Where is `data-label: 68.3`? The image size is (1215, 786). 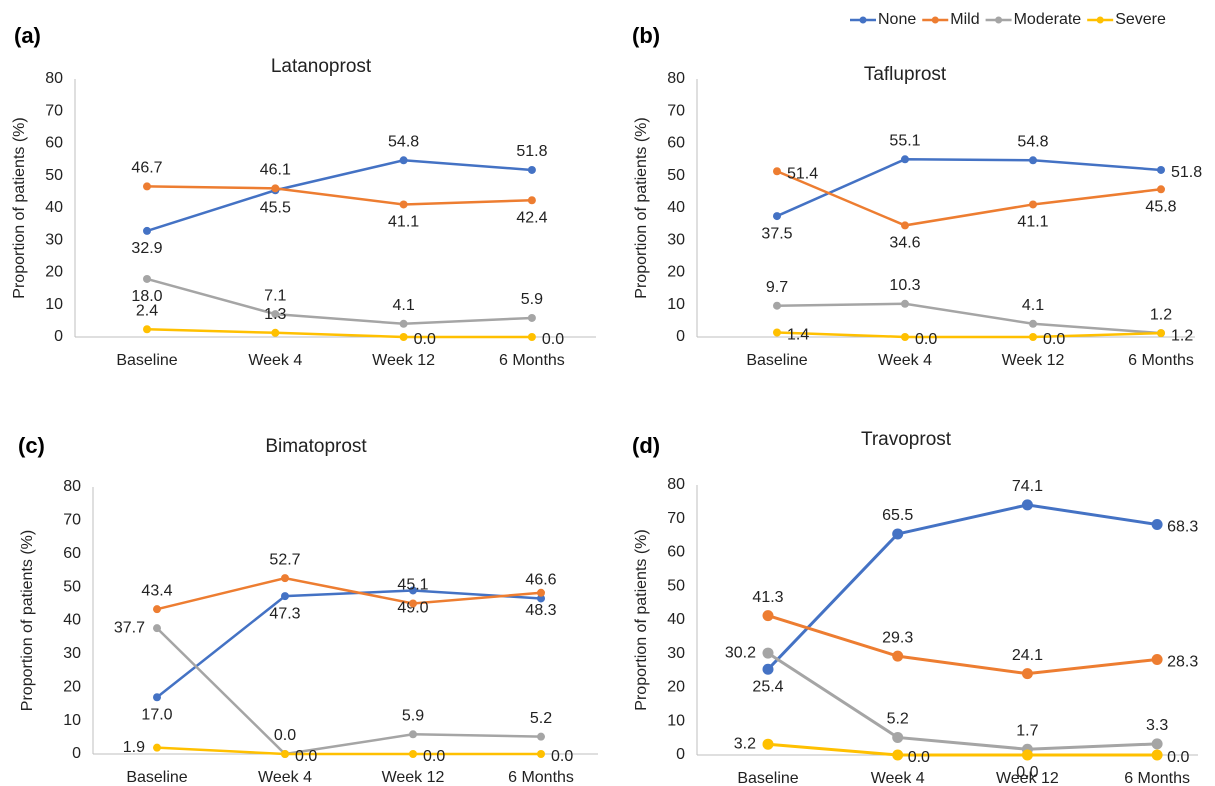 data-label: 68.3 is located at coordinates (1182, 527).